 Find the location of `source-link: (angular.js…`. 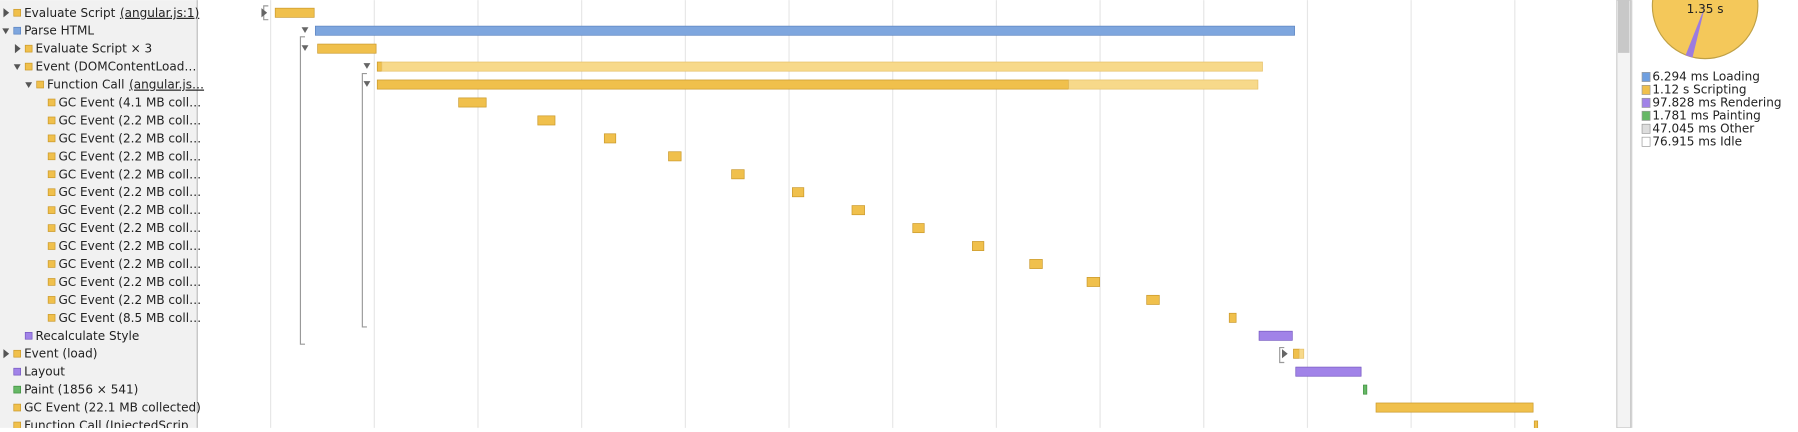

source-link: (angular.js… is located at coordinates (166, 84).